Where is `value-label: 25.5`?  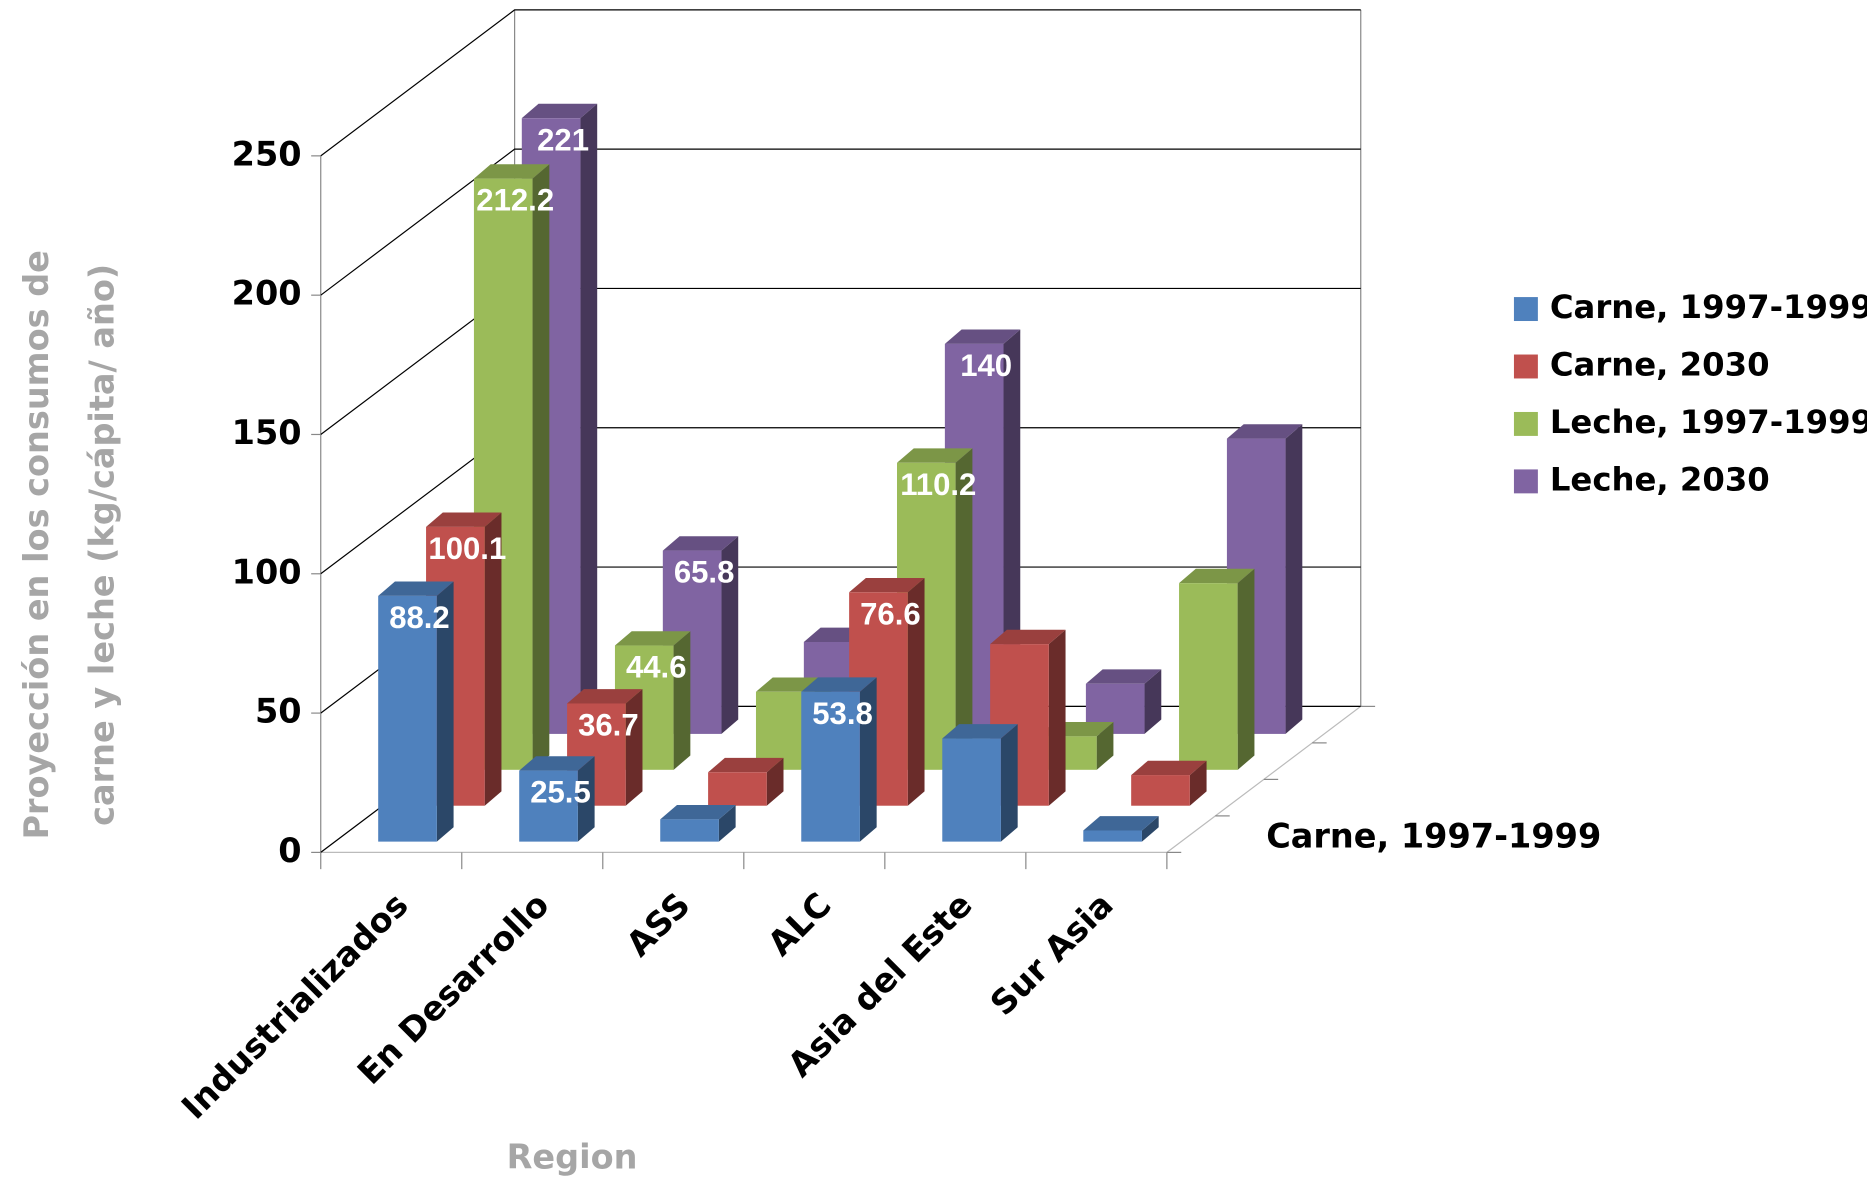 value-label: 25.5 is located at coordinates (560, 792).